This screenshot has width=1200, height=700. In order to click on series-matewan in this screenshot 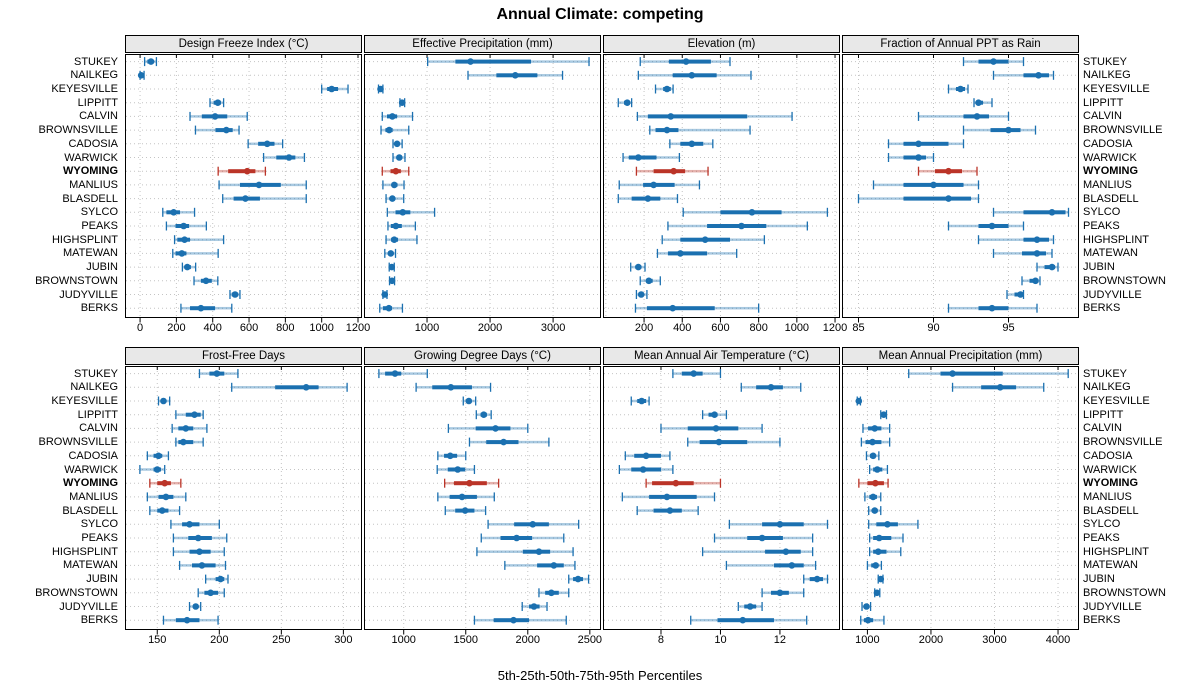, I will do `click(540, 565)`.